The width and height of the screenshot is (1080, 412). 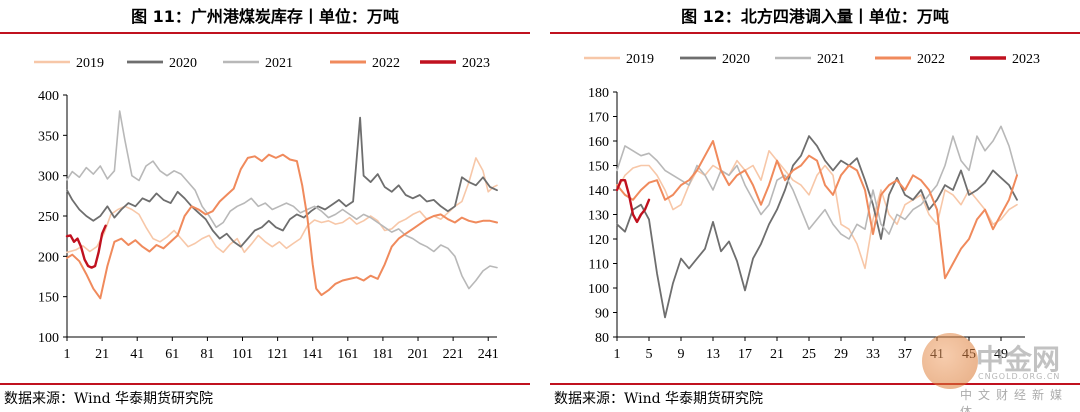 I want to click on y-tick-label: 400, so click(x=48, y=96).